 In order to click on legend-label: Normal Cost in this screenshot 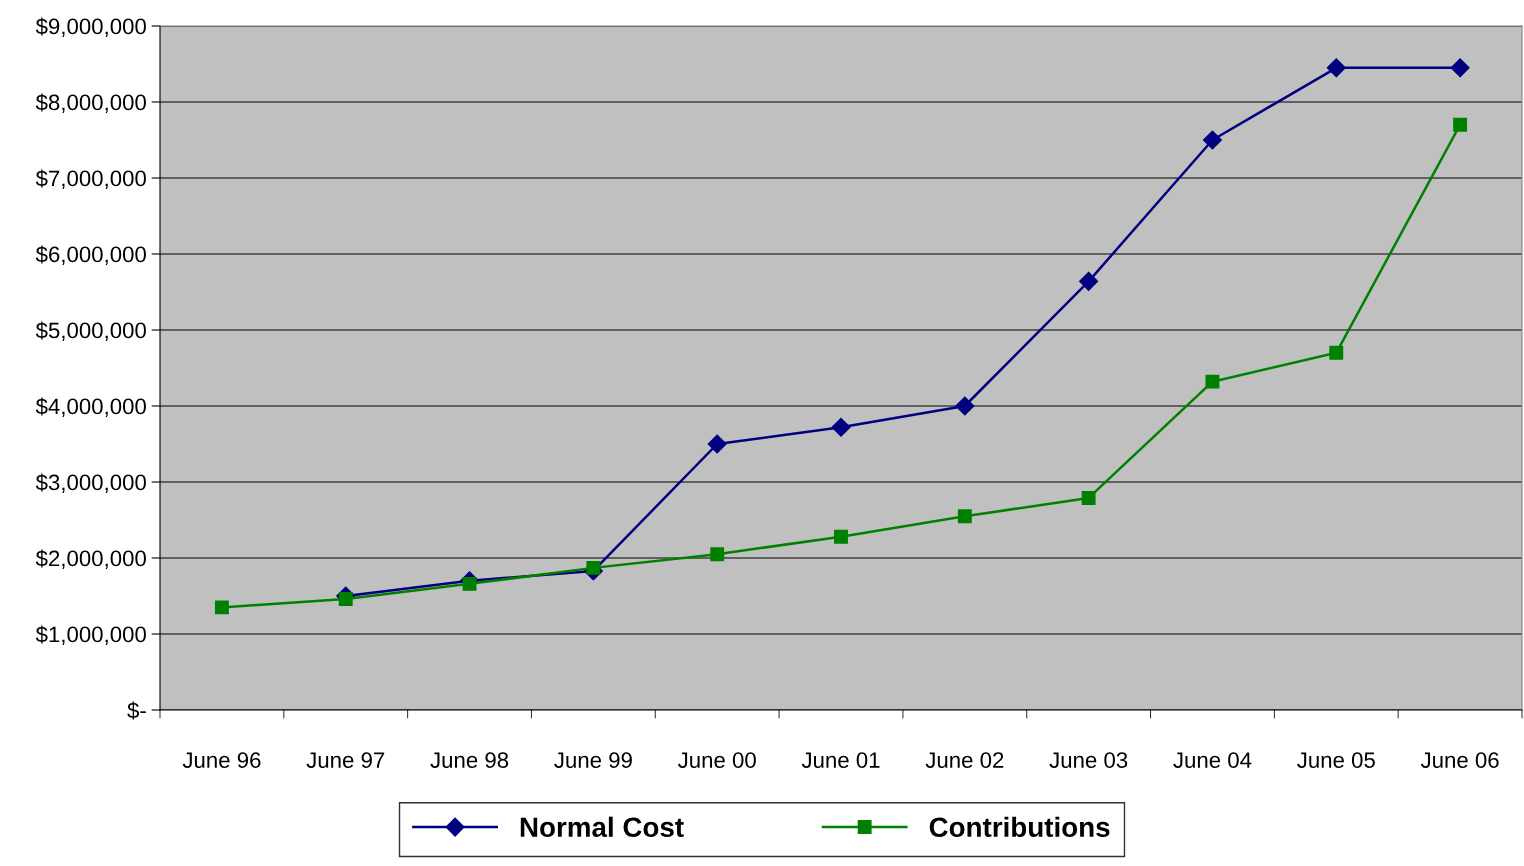, I will do `click(602, 827)`.